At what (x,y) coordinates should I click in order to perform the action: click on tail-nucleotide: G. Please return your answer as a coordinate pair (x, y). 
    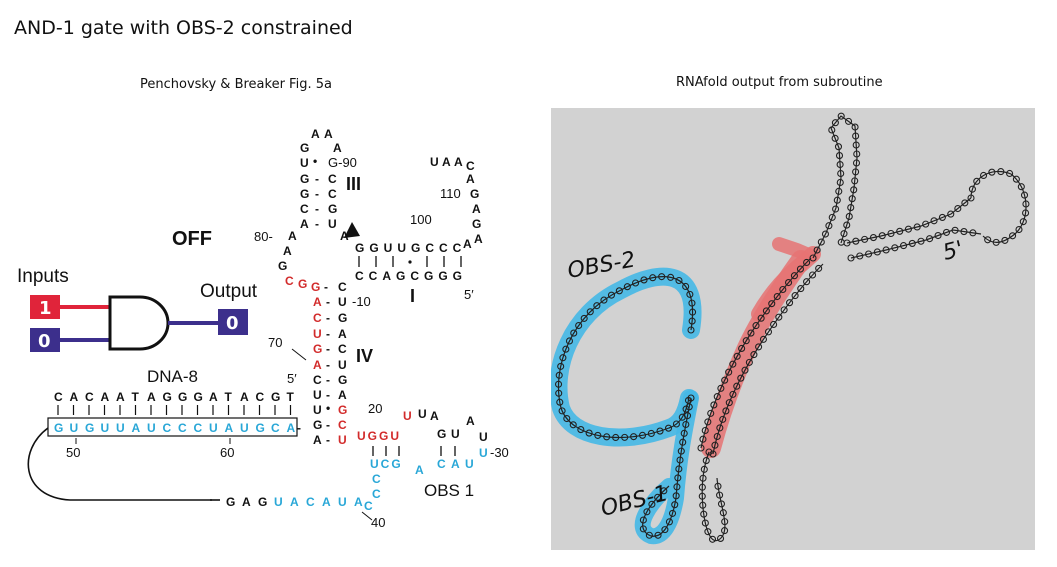
    Looking at the image, I should click on (262, 502).